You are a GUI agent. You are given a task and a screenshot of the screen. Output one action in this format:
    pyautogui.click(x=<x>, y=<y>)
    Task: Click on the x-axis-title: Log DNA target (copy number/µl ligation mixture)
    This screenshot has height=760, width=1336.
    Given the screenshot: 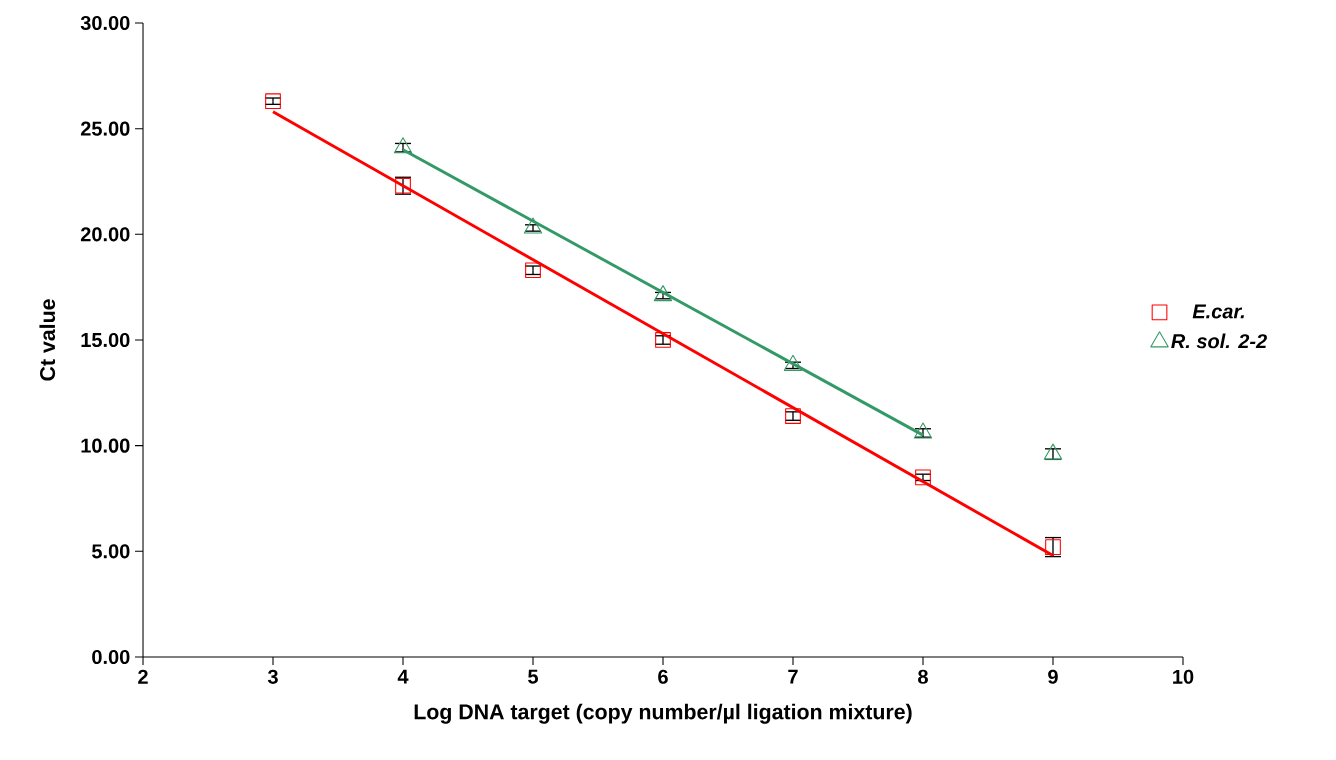 What is the action you would take?
    pyautogui.click(x=663, y=713)
    